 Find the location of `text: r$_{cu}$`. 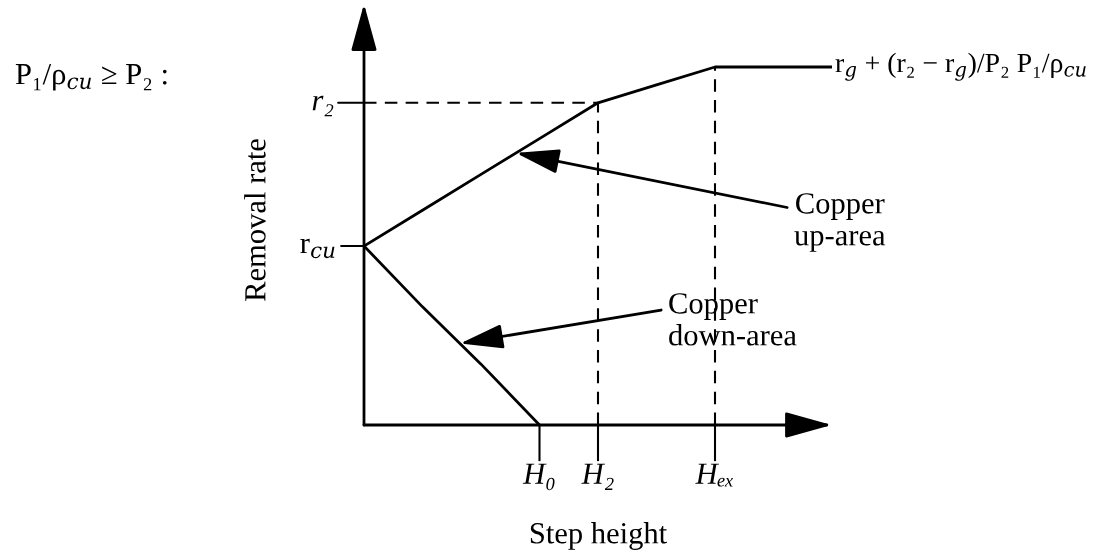

text: r$_{cu}$ is located at coordinates (317, 248).